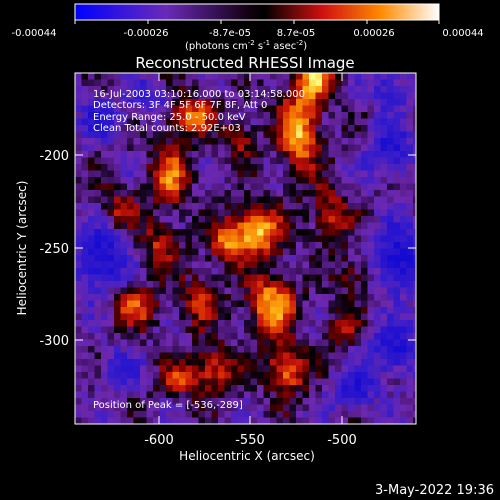 The image size is (500, 500). Describe the element at coordinates (54, 341) in the screenshot. I see `y-tick-label: -300` at that location.